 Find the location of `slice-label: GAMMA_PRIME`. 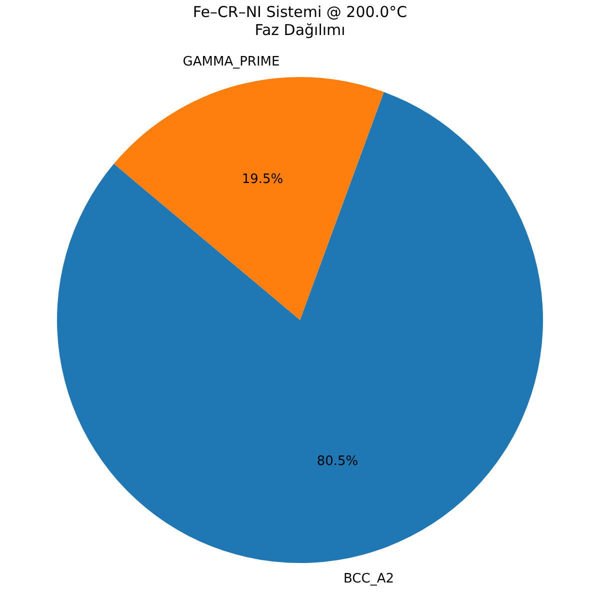

slice-label: GAMMA_PRIME is located at coordinates (231, 62).